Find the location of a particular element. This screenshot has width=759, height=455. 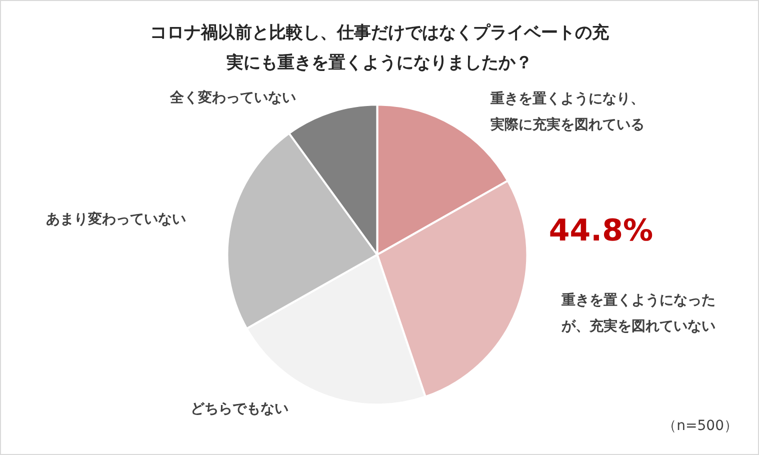

slice-label: 重きを置くようになり、実際に充実を図れている is located at coordinates (566, 112).